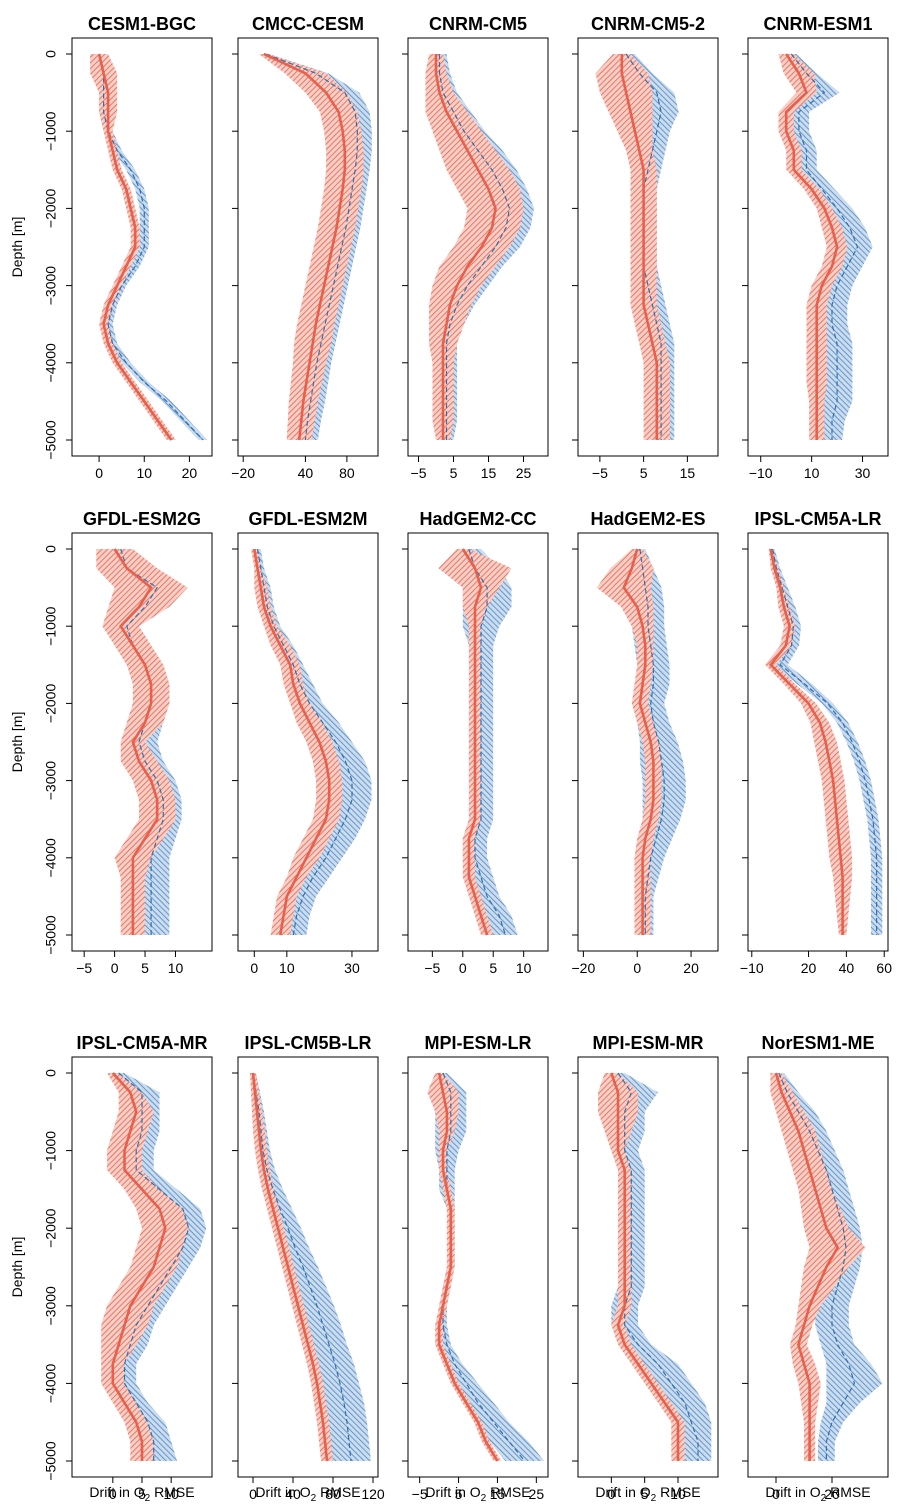 The image size is (919, 1504). Describe the element at coordinates (489, 473) in the screenshot. I see `x-tick-label: 15` at that location.